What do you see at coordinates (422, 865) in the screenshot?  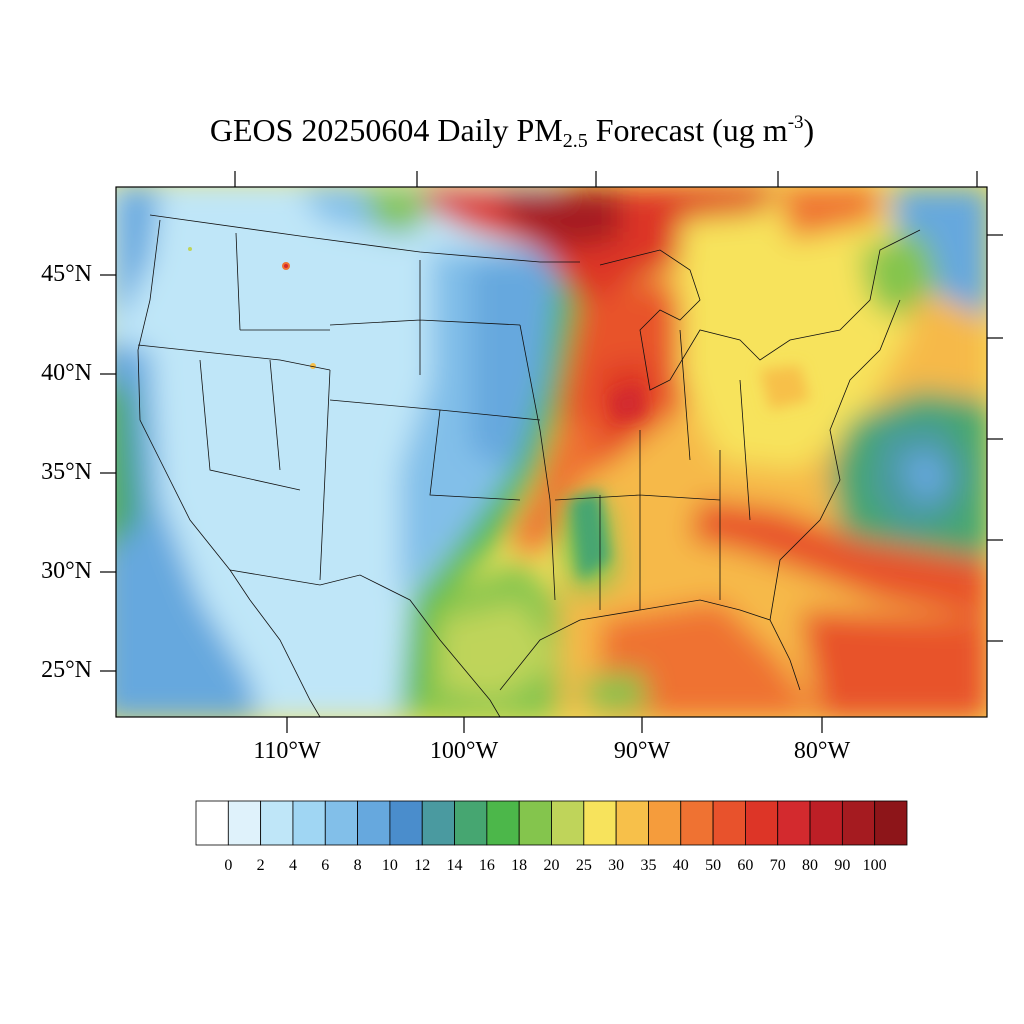 I see `colorbar-tick-label: 12` at bounding box center [422, 865].